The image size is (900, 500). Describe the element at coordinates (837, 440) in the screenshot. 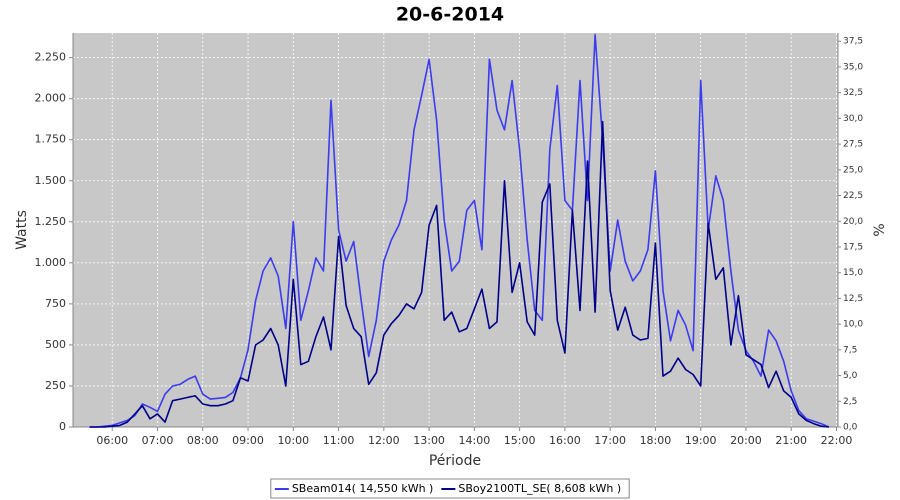

I see `x-tick-label: 22:00` at that location.